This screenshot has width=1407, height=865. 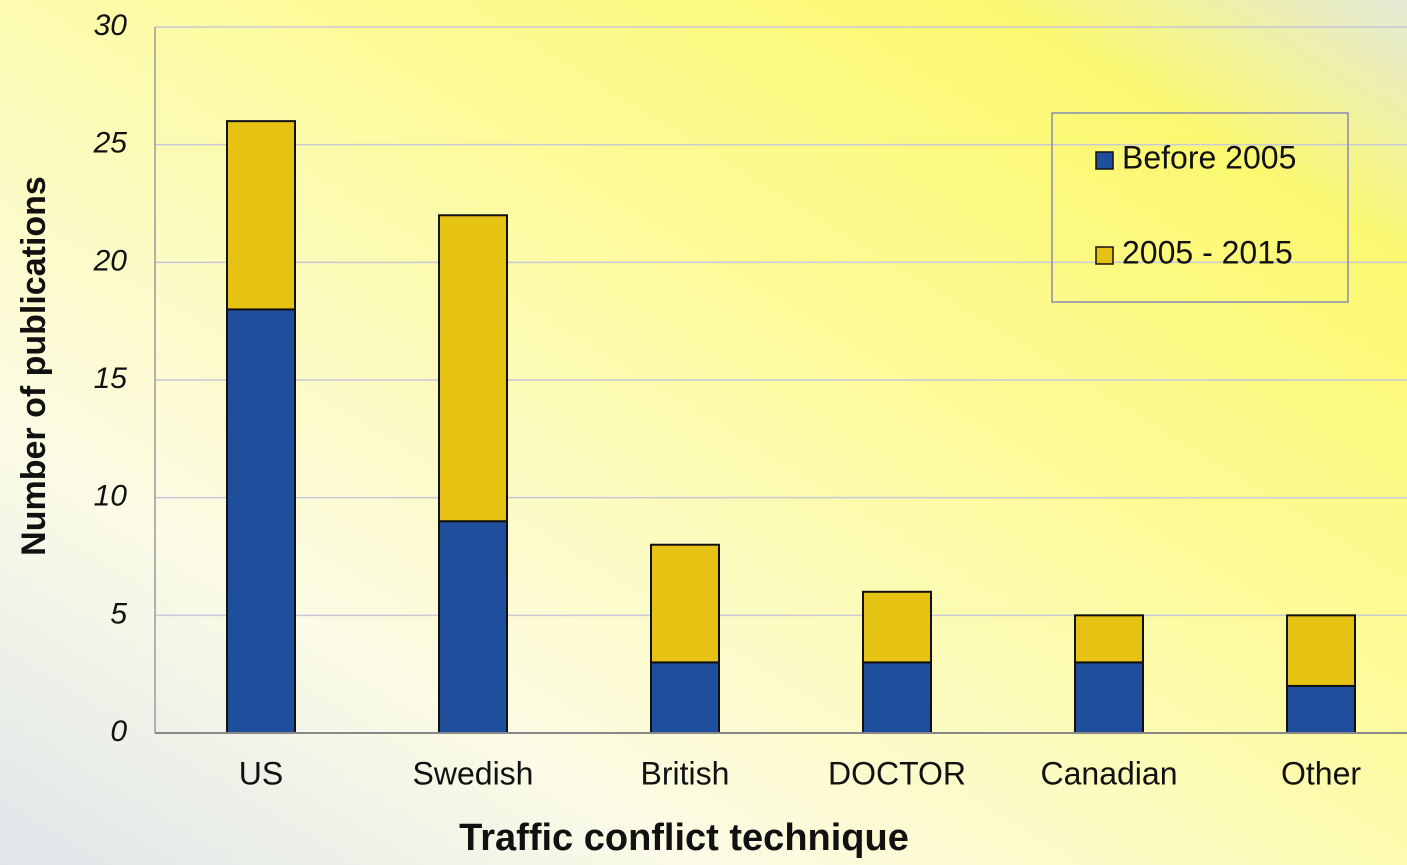 What do you see at coordinates (1207, 252) in the screenshot?
I see `legend-label: 2005 - 2015` at bounding box center [1207, 252].